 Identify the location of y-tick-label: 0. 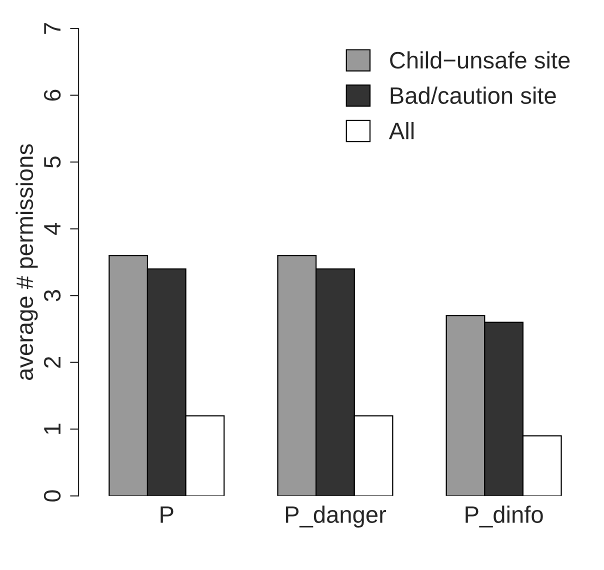
(52, 496).